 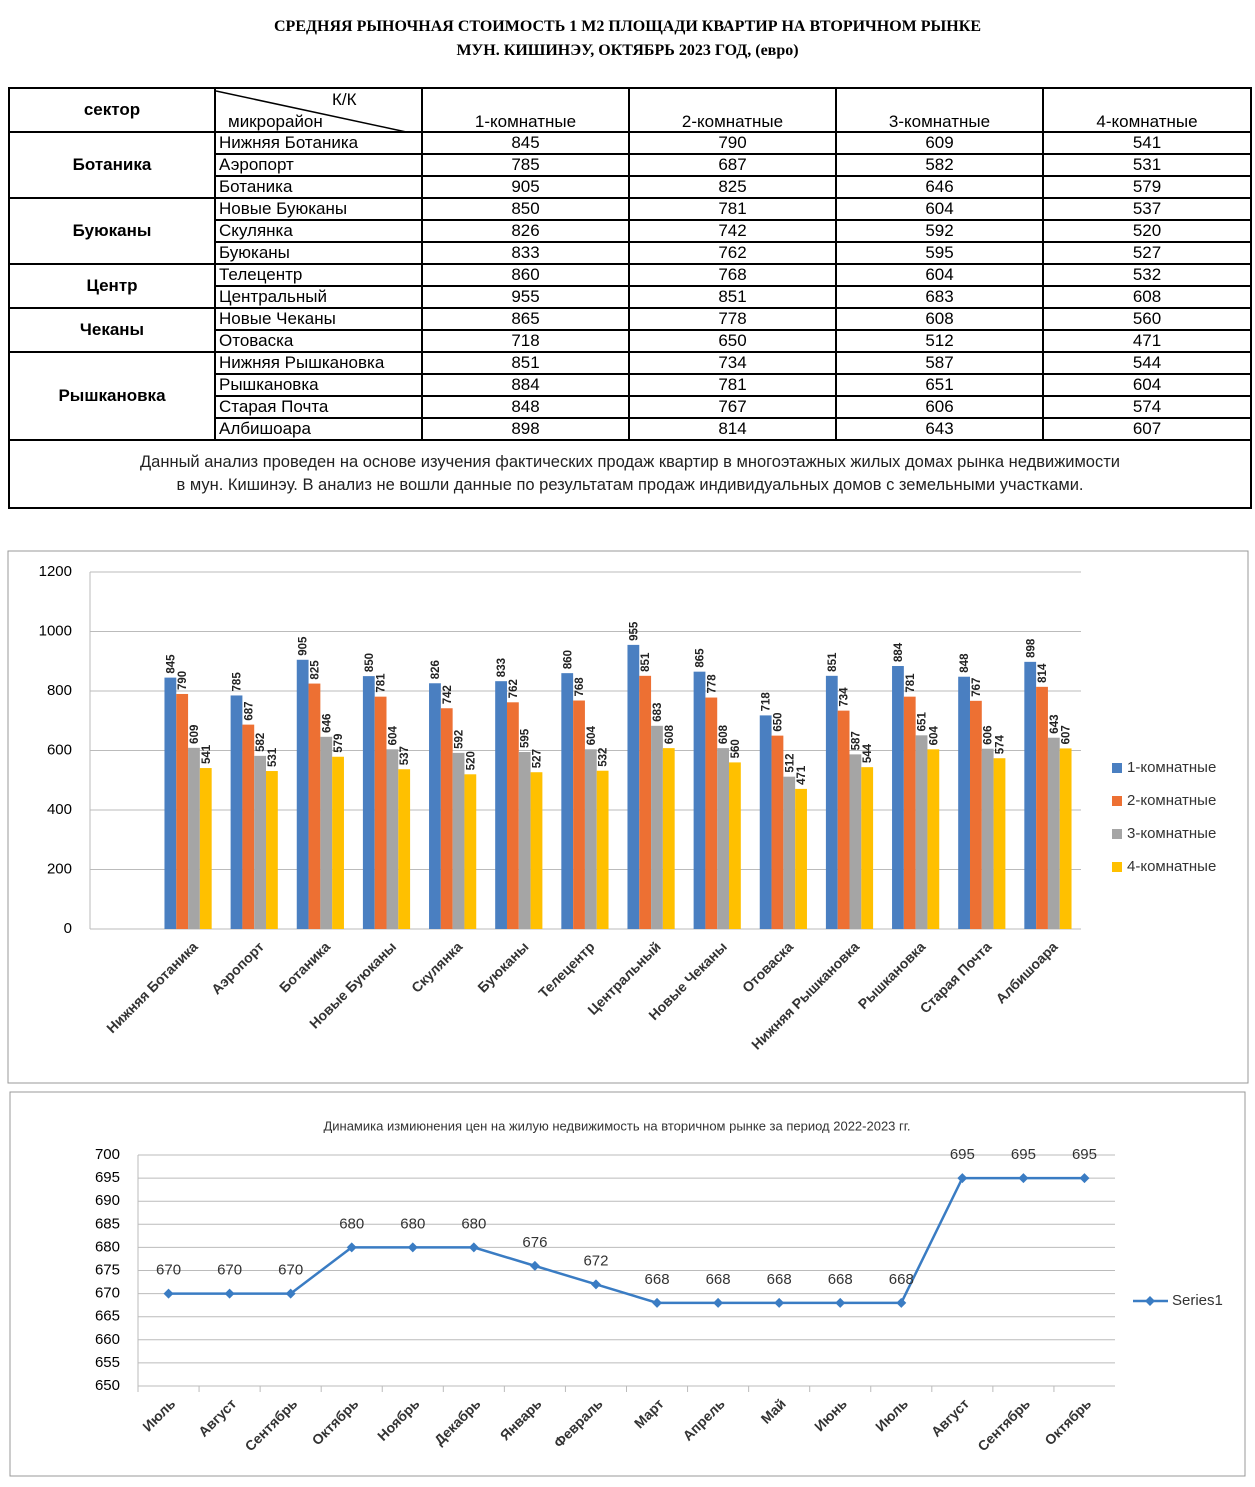 I want to click on legend-marker, so click(x=1150, y=1301).